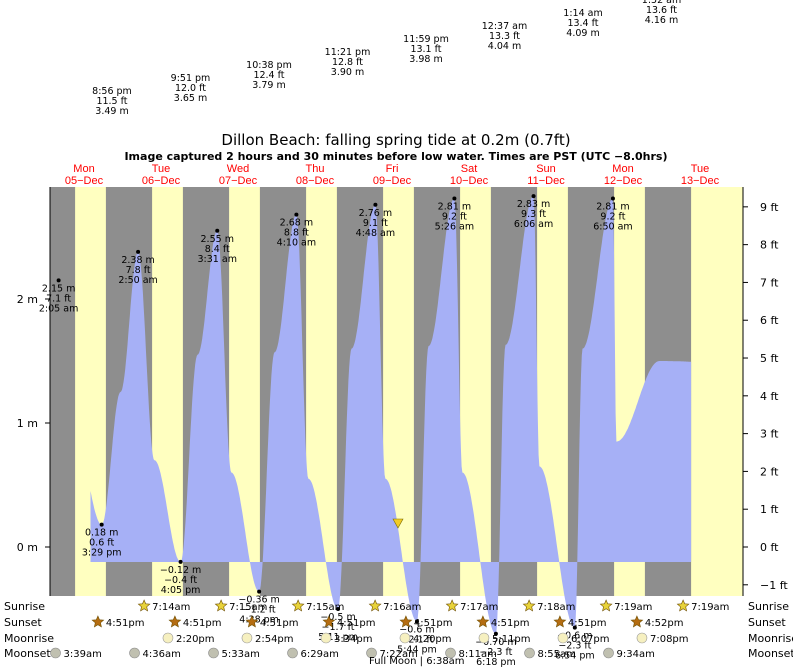 The height and width of the screenshot is (669, 793). I want to click on evening-high-m: 3.90 m, so click(347, 72).